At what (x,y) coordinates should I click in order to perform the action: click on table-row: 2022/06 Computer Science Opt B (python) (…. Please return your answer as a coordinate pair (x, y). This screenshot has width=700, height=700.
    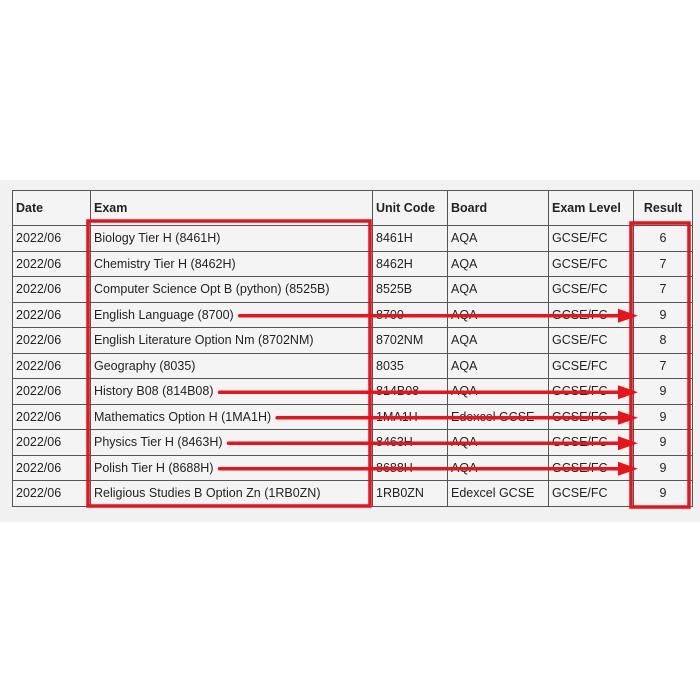
    Looking at the image, I should click on (352, 289).